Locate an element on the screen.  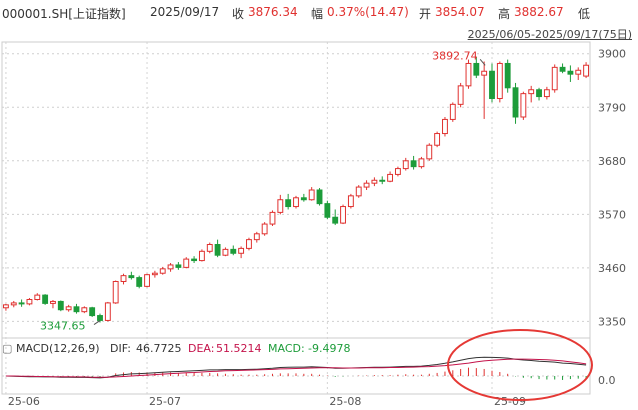
open-label: 开 is located at coordinates (425, 14).